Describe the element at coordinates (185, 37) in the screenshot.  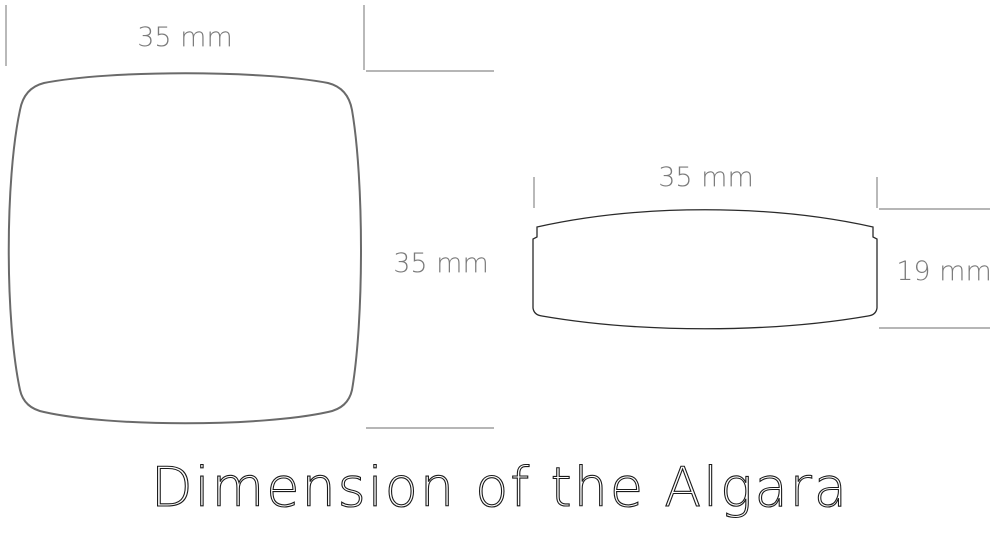
I see `top-view-width-label: 35 mm` at that location.